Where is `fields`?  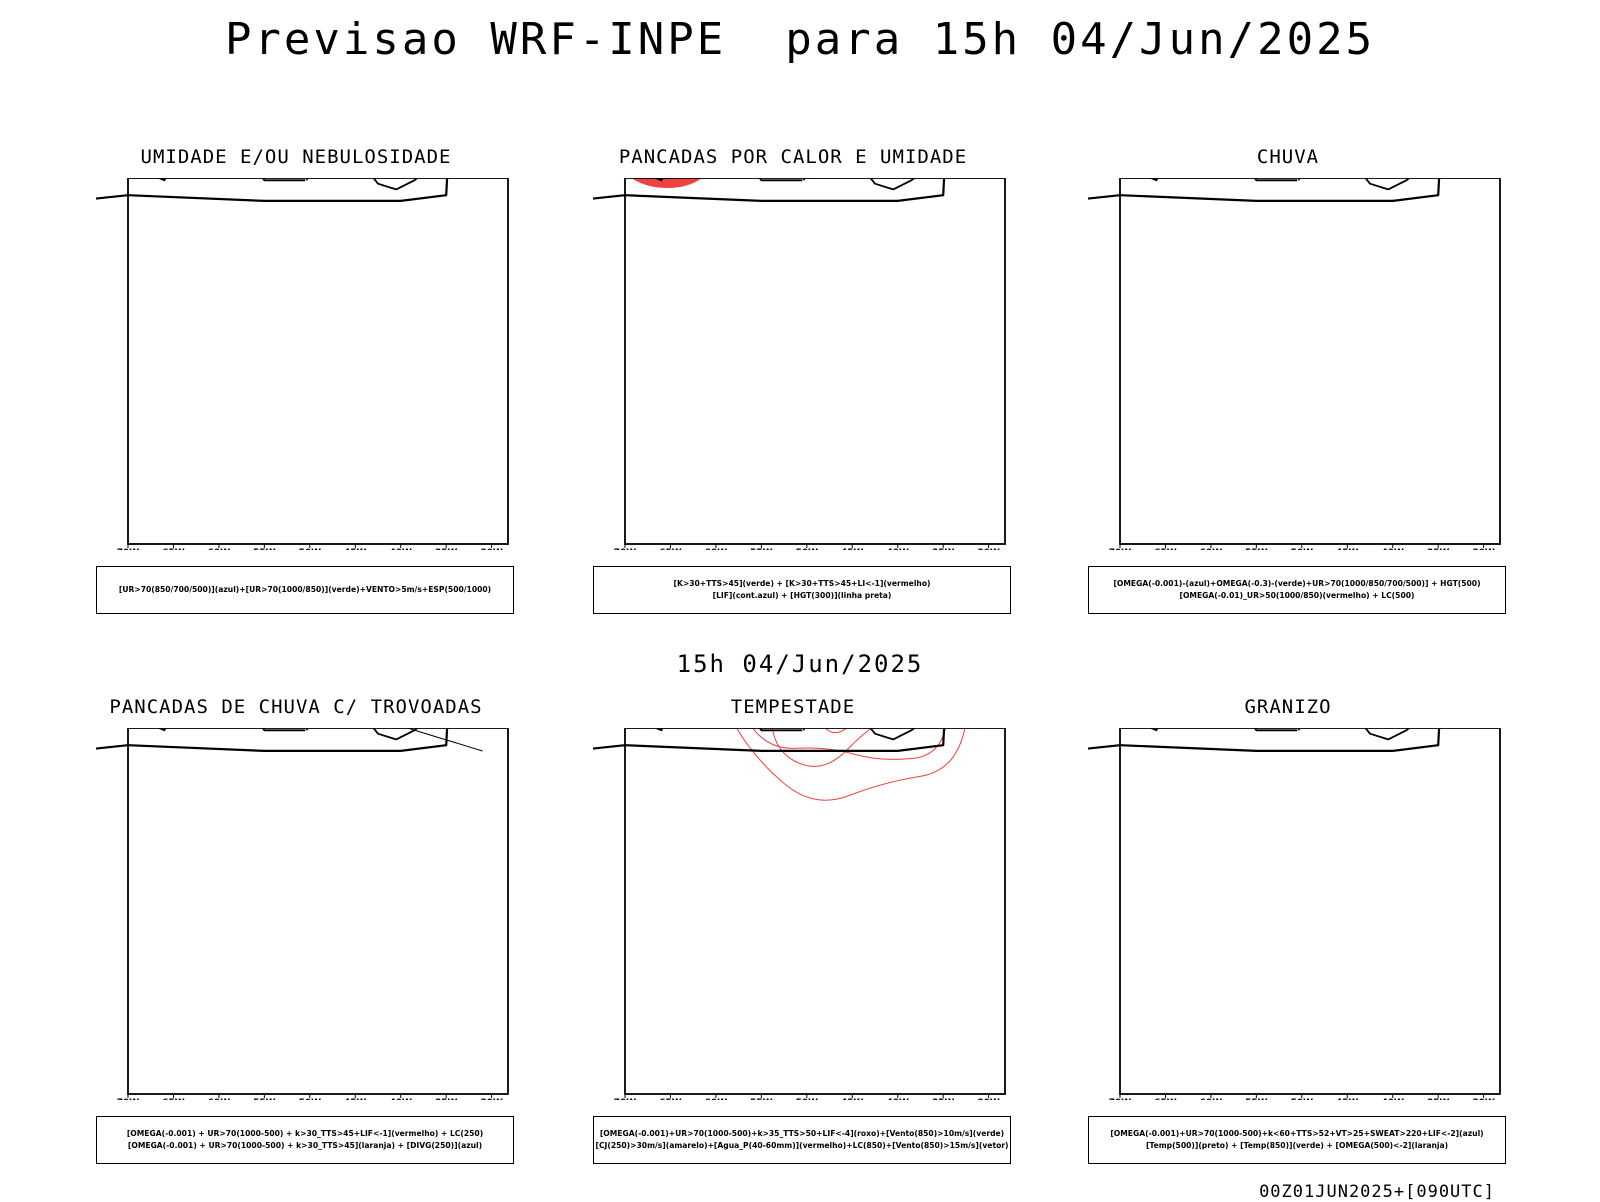
fields is located at coordinates (851, 764).